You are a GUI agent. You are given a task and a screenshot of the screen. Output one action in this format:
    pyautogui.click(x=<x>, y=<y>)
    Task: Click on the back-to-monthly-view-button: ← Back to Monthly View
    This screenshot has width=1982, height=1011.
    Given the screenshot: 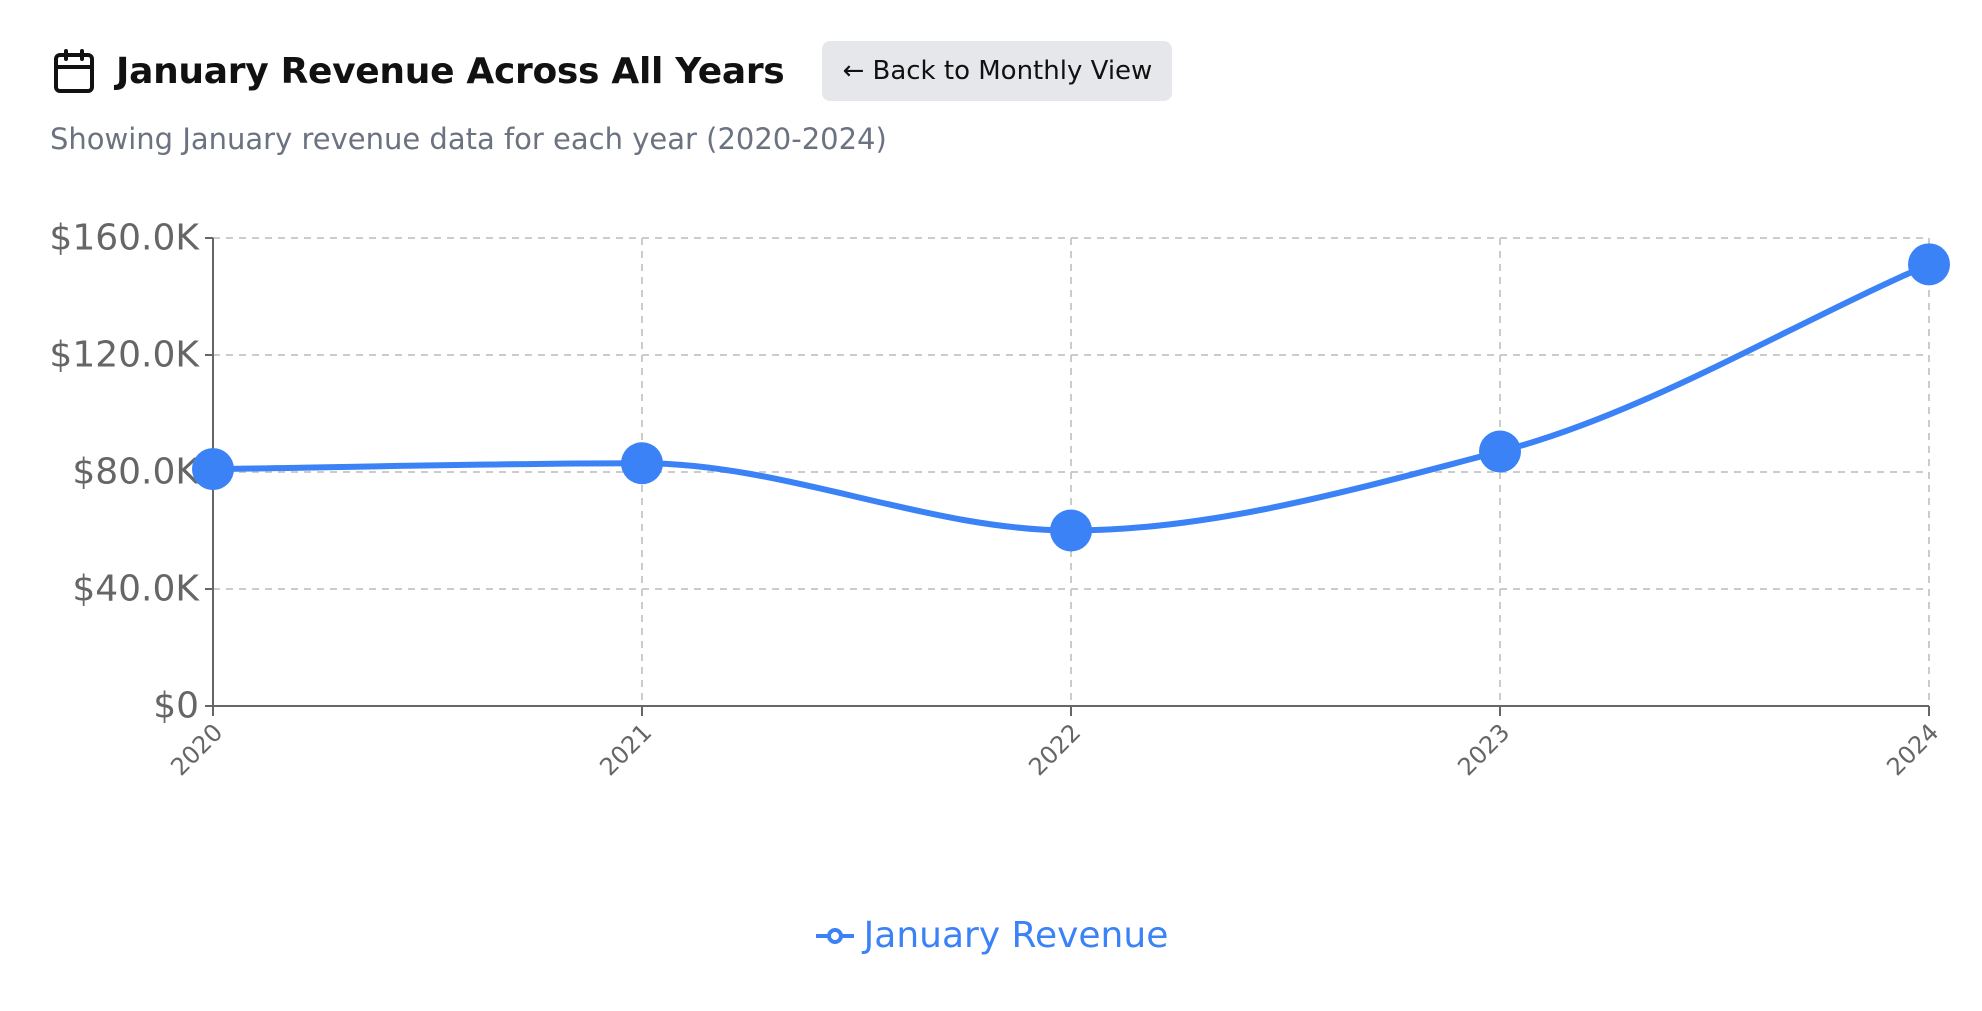 What is the action you would take?
    pyautogui.click(x=997, y=71)
    